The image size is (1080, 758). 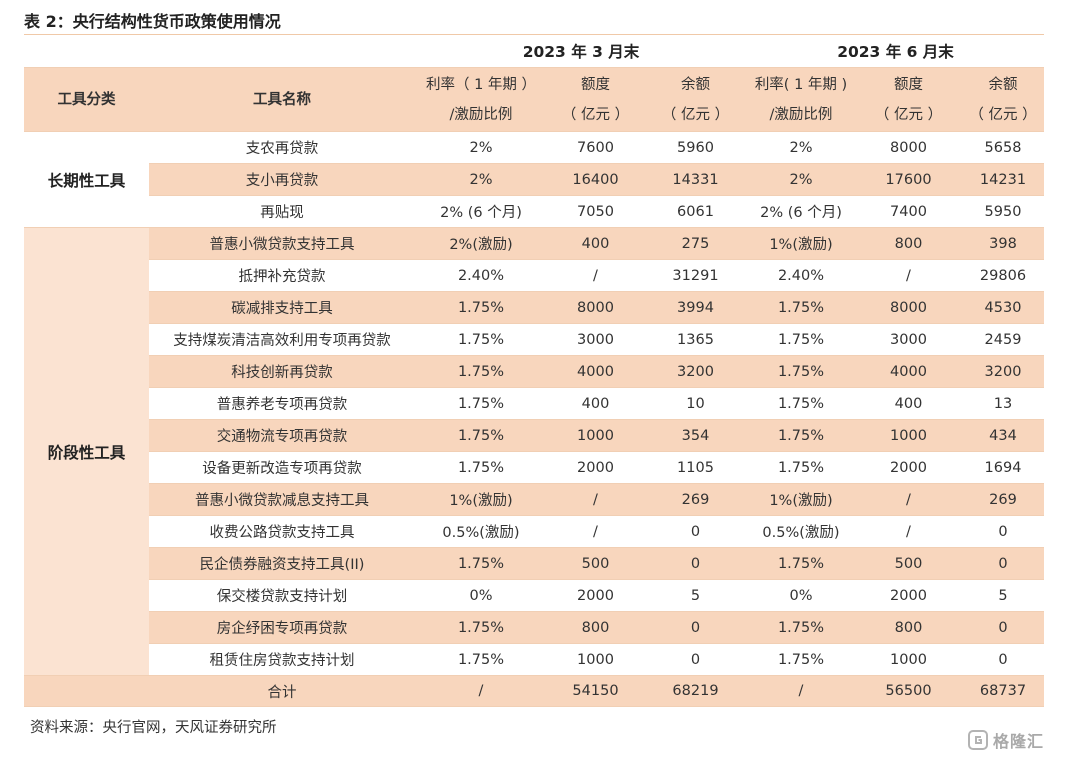 I want to click on total-balance-jun: 68737, so click(x=1003, y=691).